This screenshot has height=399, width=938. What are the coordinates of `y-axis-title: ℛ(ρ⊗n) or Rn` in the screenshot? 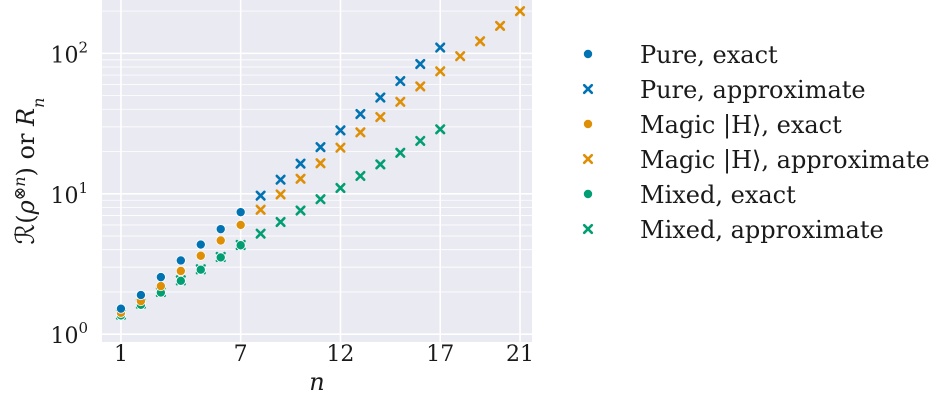 It's located at (29, 171).